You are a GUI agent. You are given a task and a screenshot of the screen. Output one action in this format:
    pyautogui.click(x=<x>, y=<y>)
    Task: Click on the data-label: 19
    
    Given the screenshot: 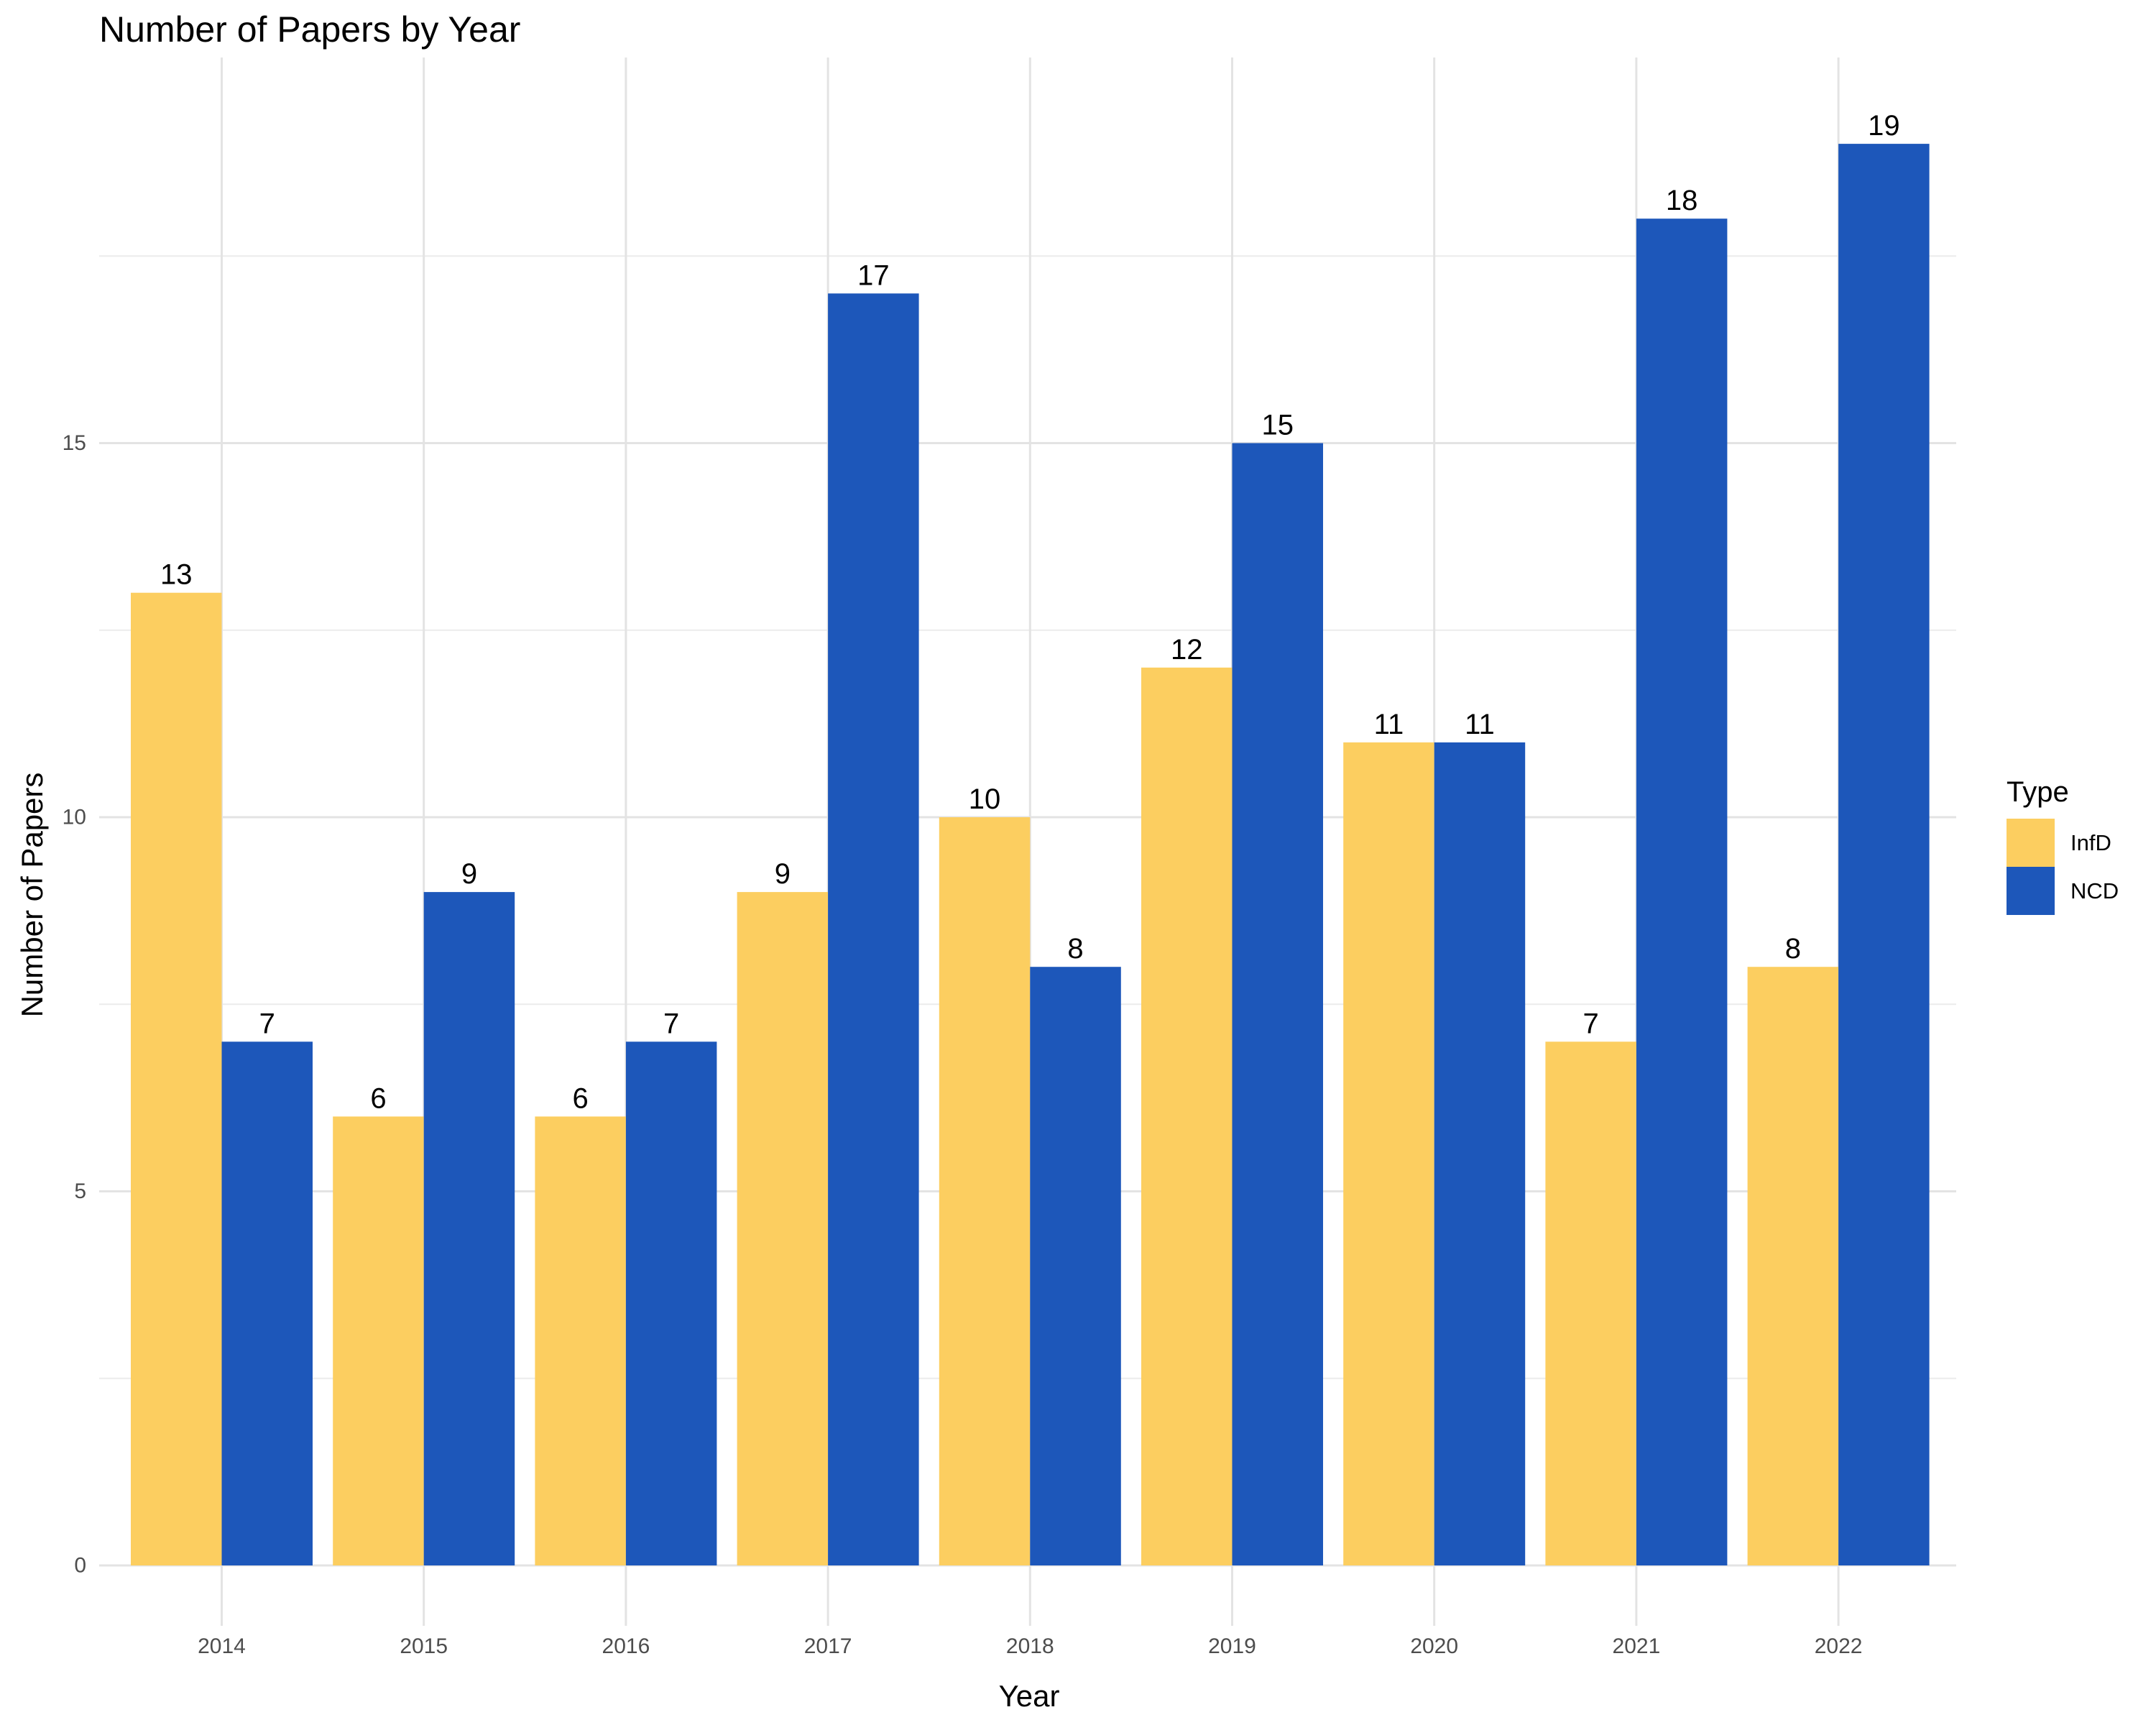 What is the action you would take?
    pyautogui.click(x=1884, y=126)
    